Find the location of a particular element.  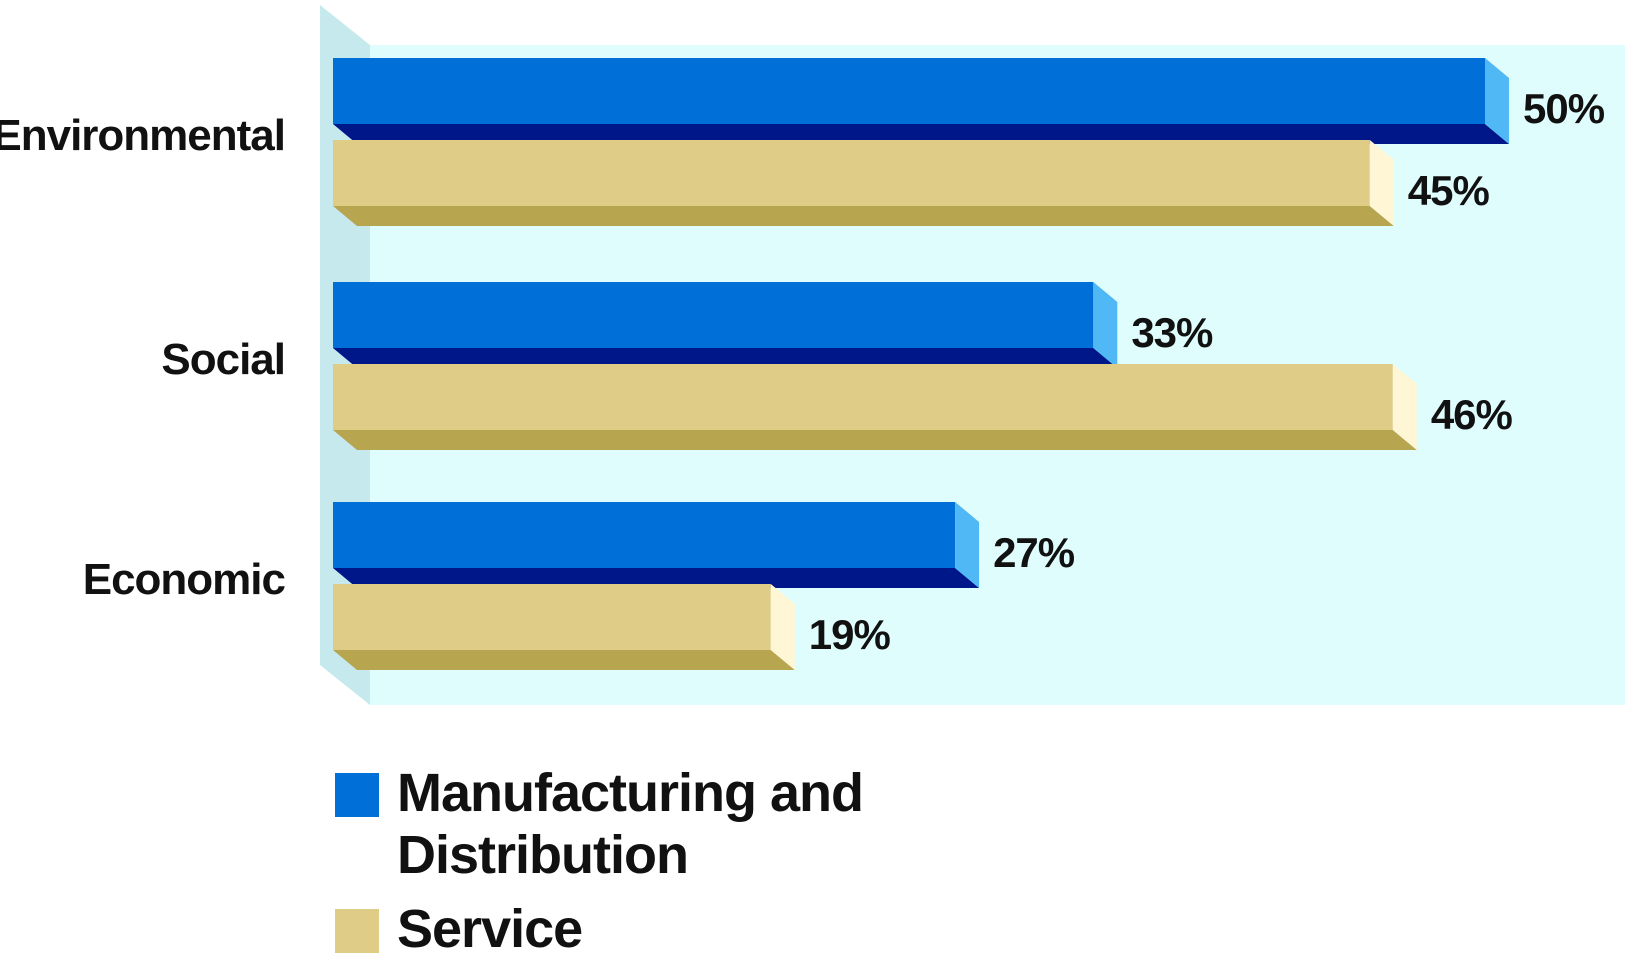

category-label-environmental: Environmental is located at coordinates (142, 135).